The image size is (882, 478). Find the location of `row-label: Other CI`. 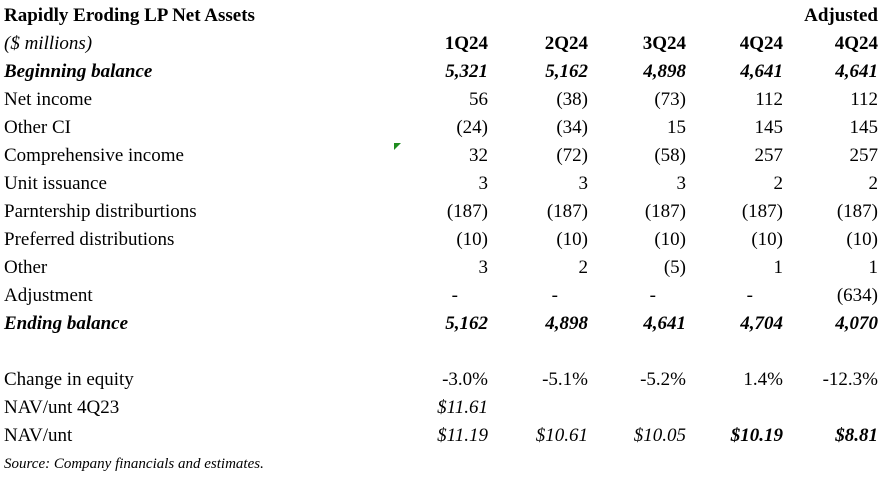

row-label: Other CI is located at coordinates (38, 127).